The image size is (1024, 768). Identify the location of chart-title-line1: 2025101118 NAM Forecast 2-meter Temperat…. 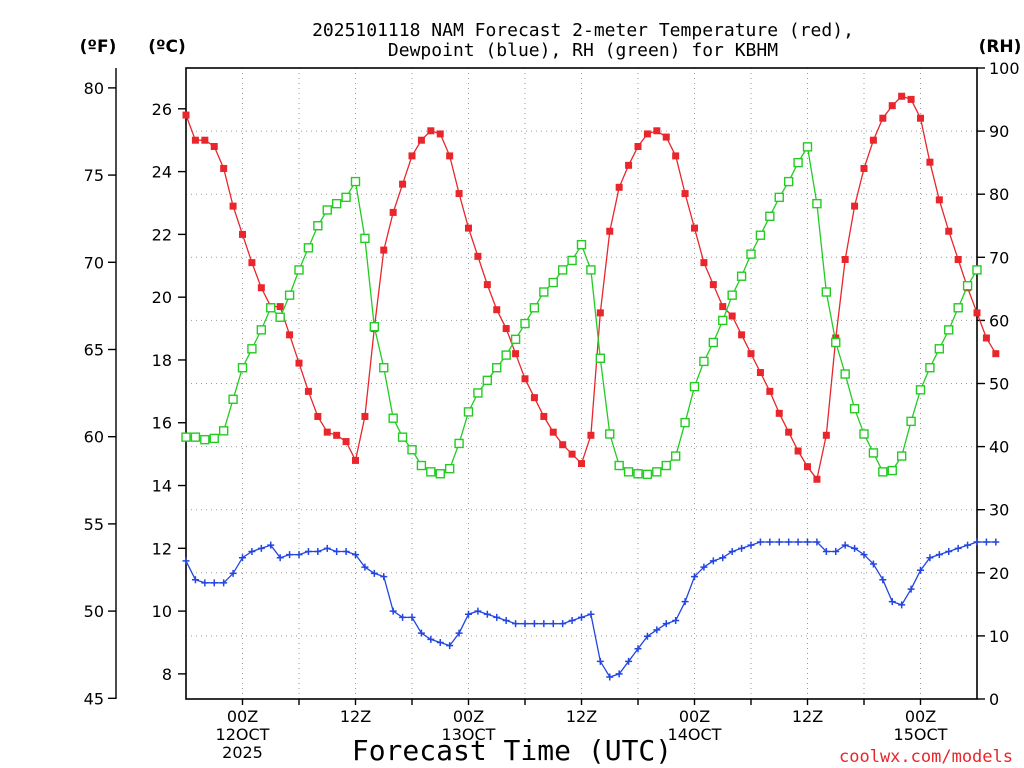
(583, 30).